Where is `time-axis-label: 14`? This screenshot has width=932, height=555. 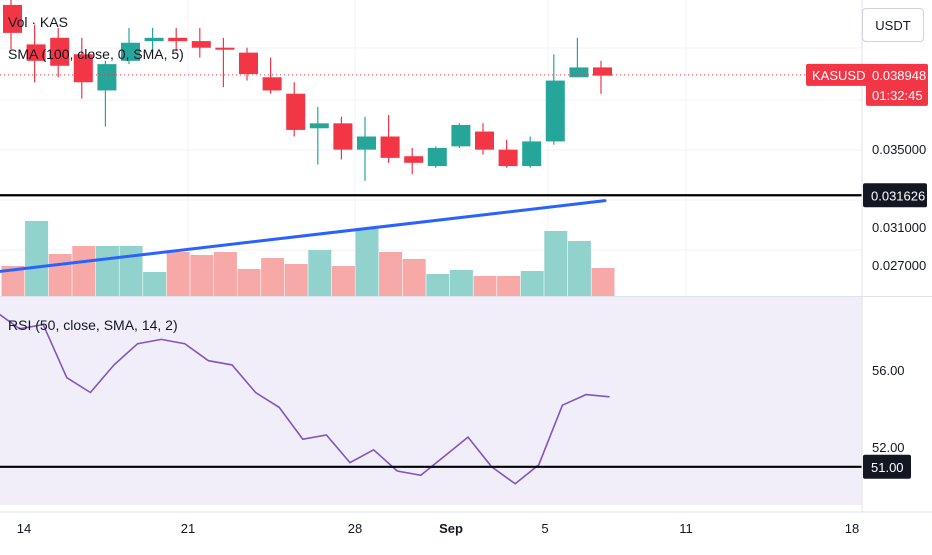
time-axis-label: 14 is located at coordinates (24, 528).